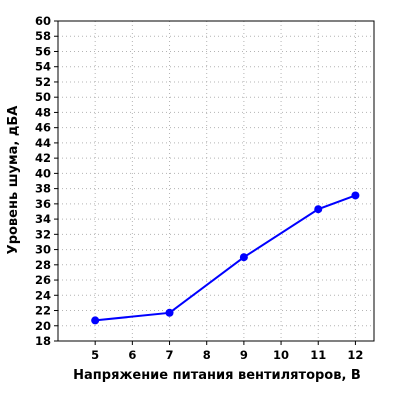 The image size is (400, 400). Describe the element at coordinates (132, 355) in the screenshot. I see `x-tick-label: 6` at that location.